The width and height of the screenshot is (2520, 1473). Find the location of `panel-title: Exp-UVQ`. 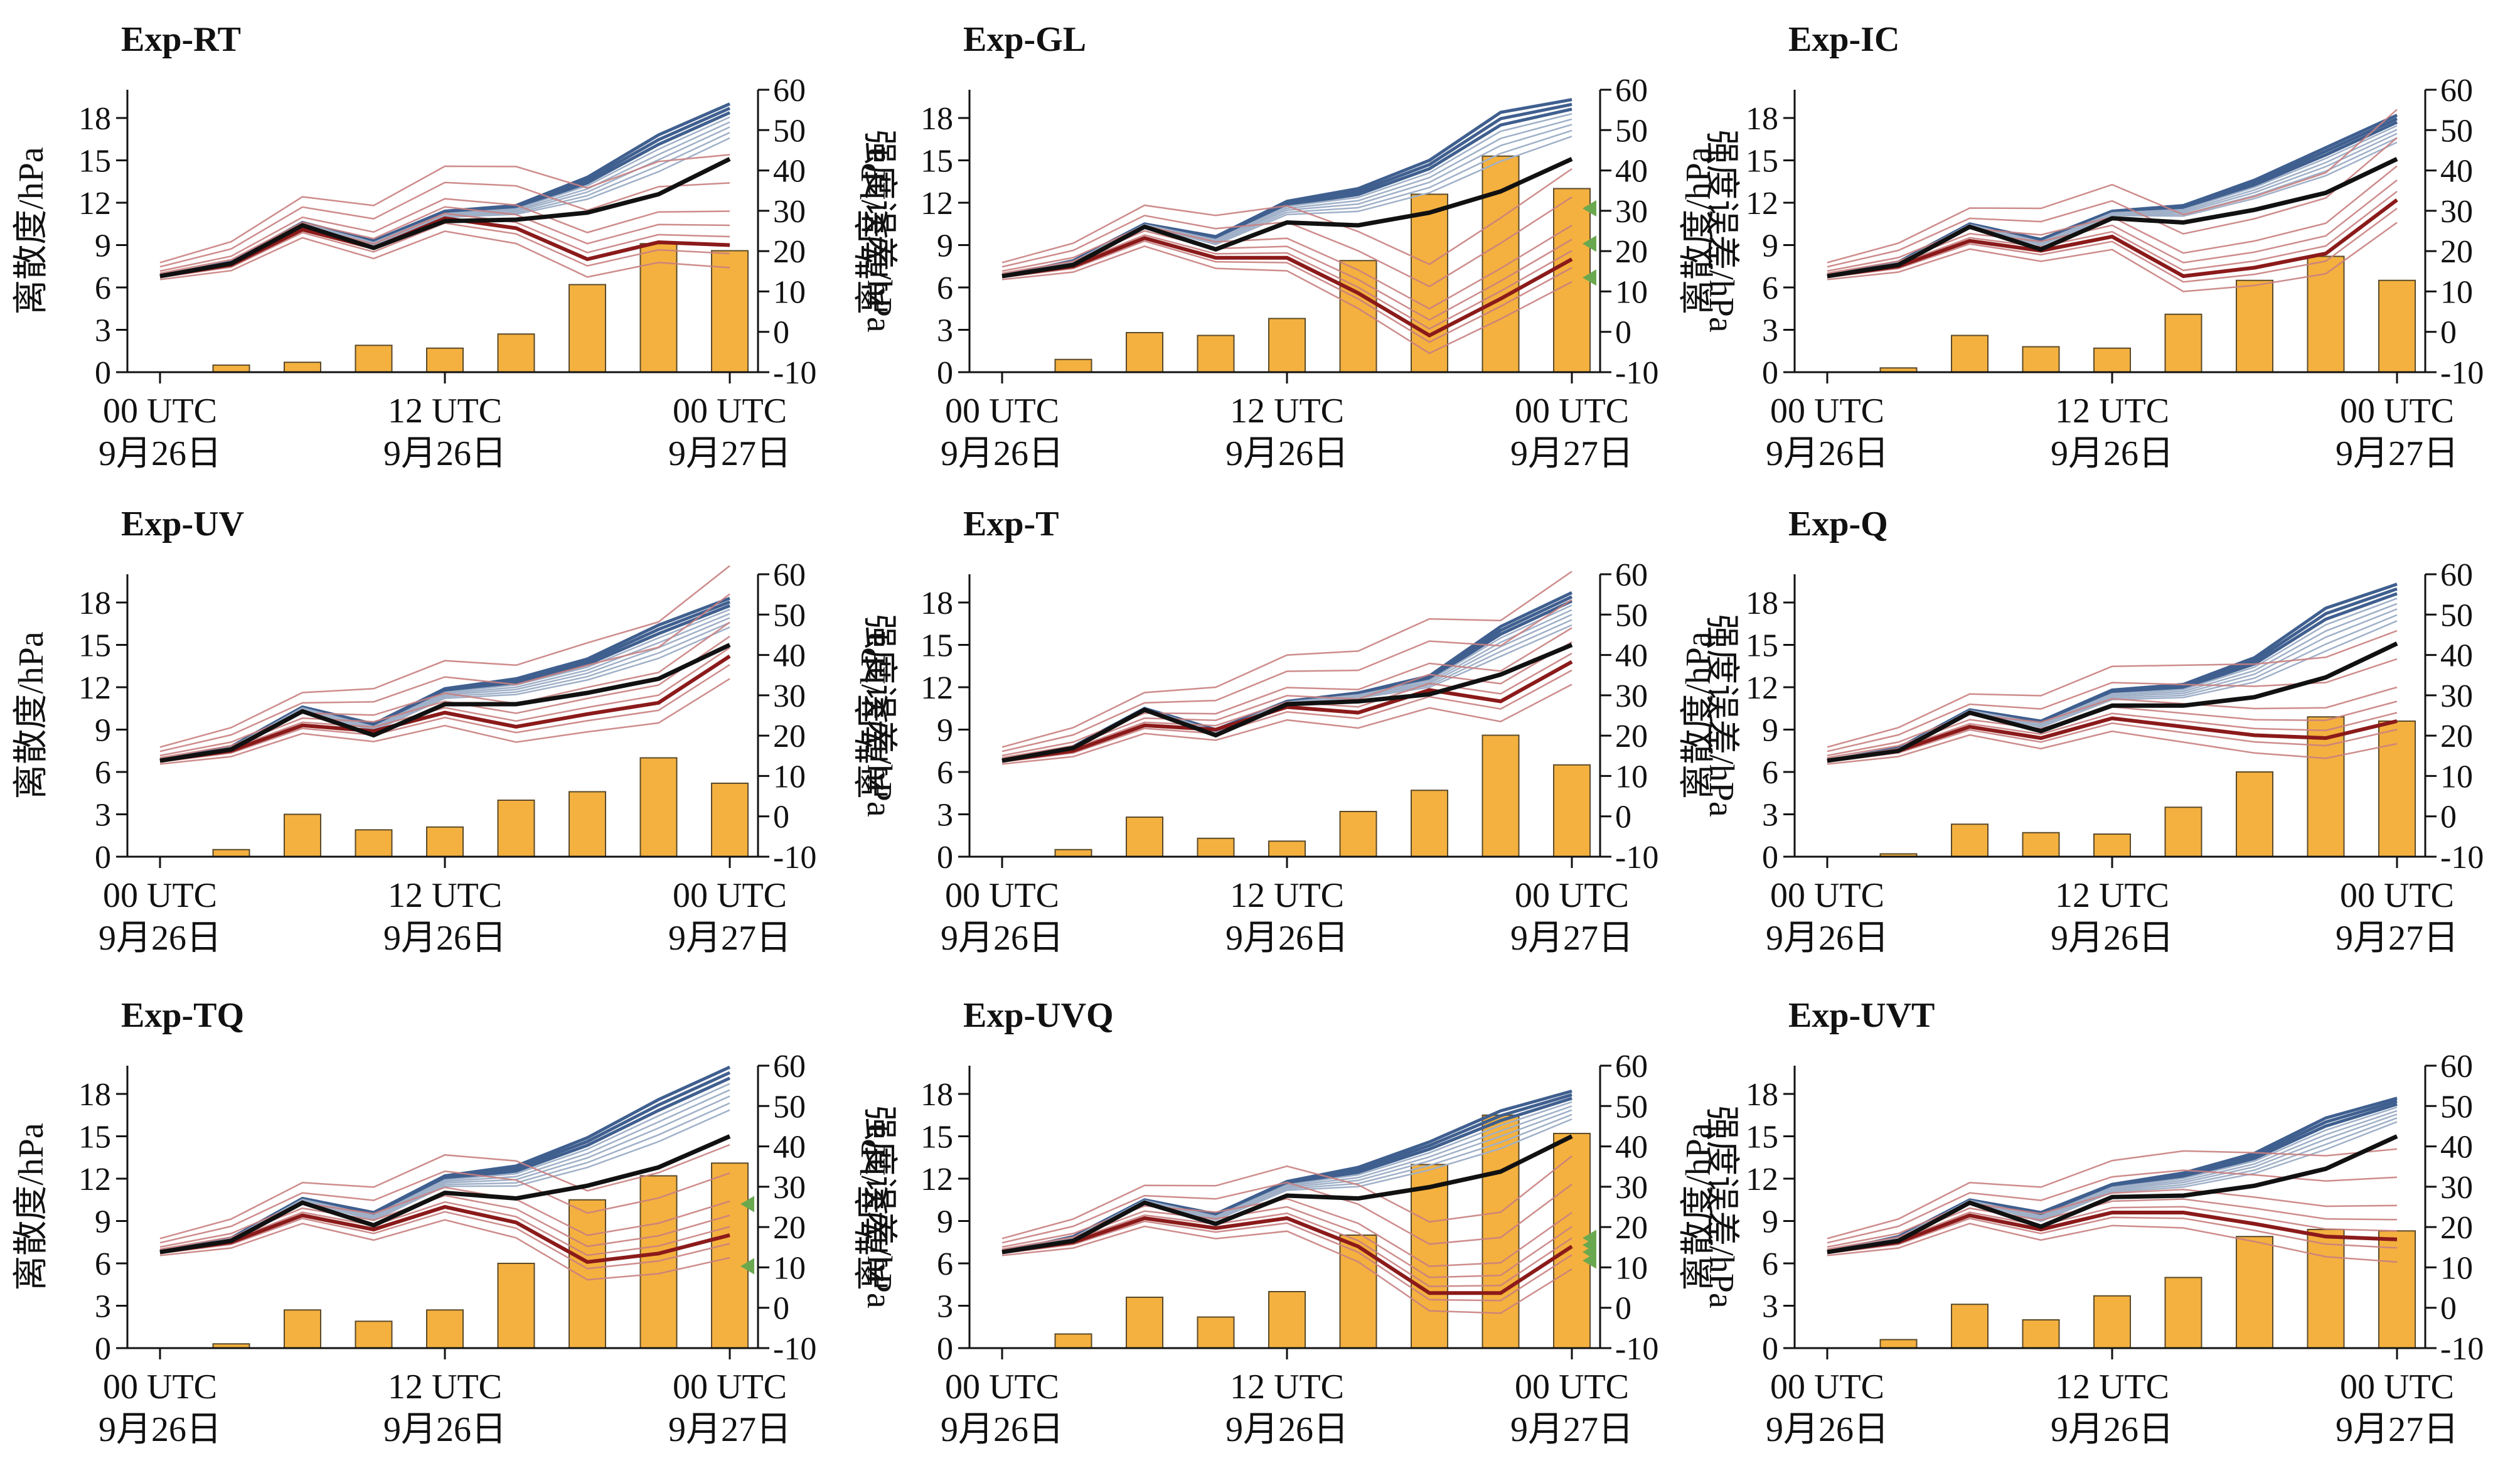

panel-title: Exp-UVQ is located at coordinates (1038, 1015).